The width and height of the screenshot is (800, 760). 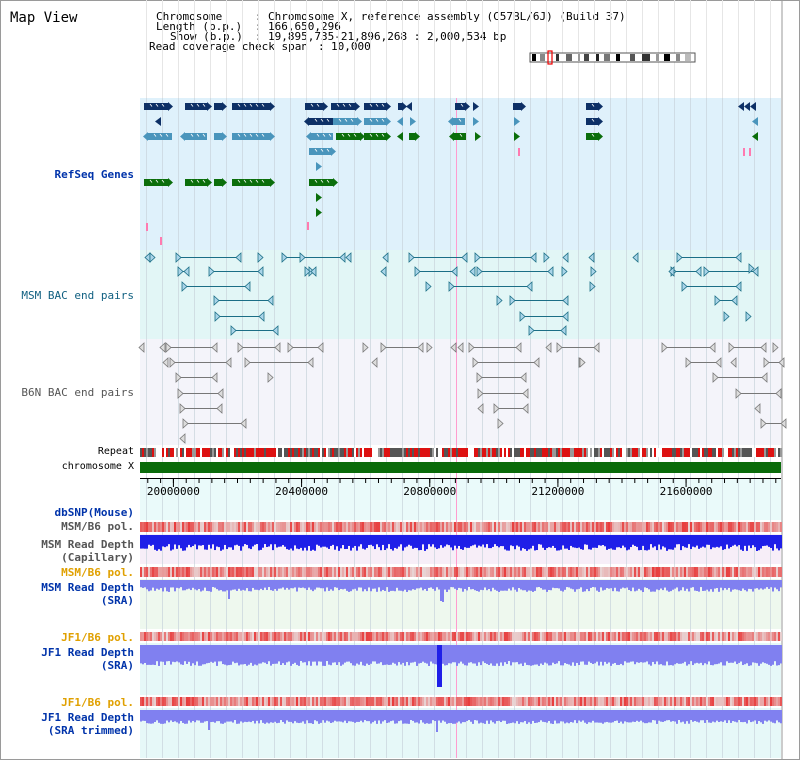 I want to click on refseq-gene-row3, so click(x=592, y=136).